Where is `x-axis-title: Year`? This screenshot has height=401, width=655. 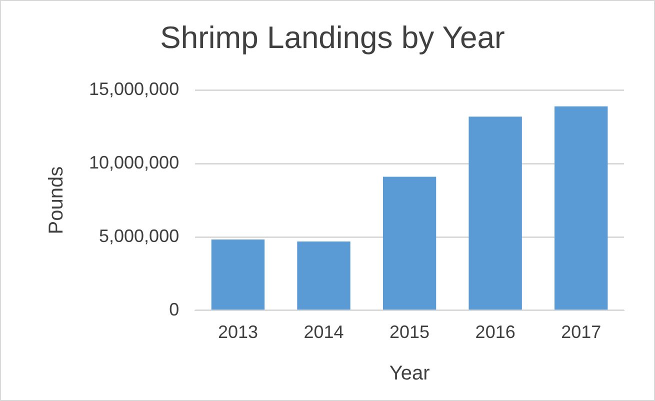 x-axis-title: Year is located at coordinates (409, 373).